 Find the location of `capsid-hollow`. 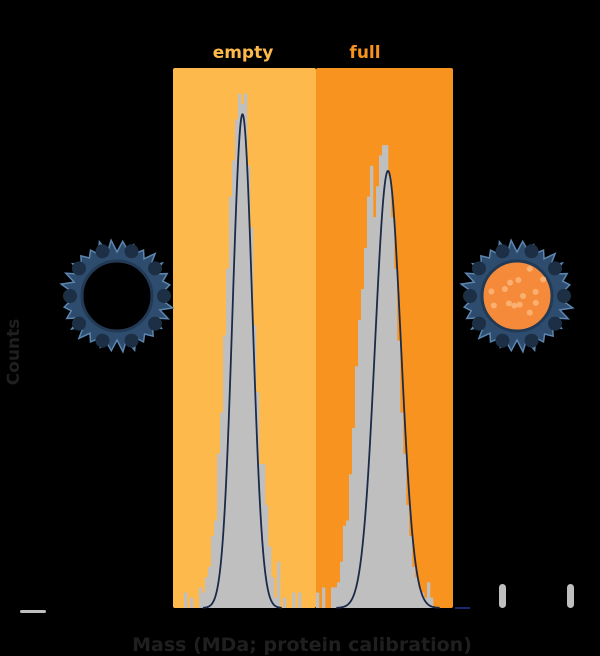

capsid-hollow is located at coordinates (117, 296).